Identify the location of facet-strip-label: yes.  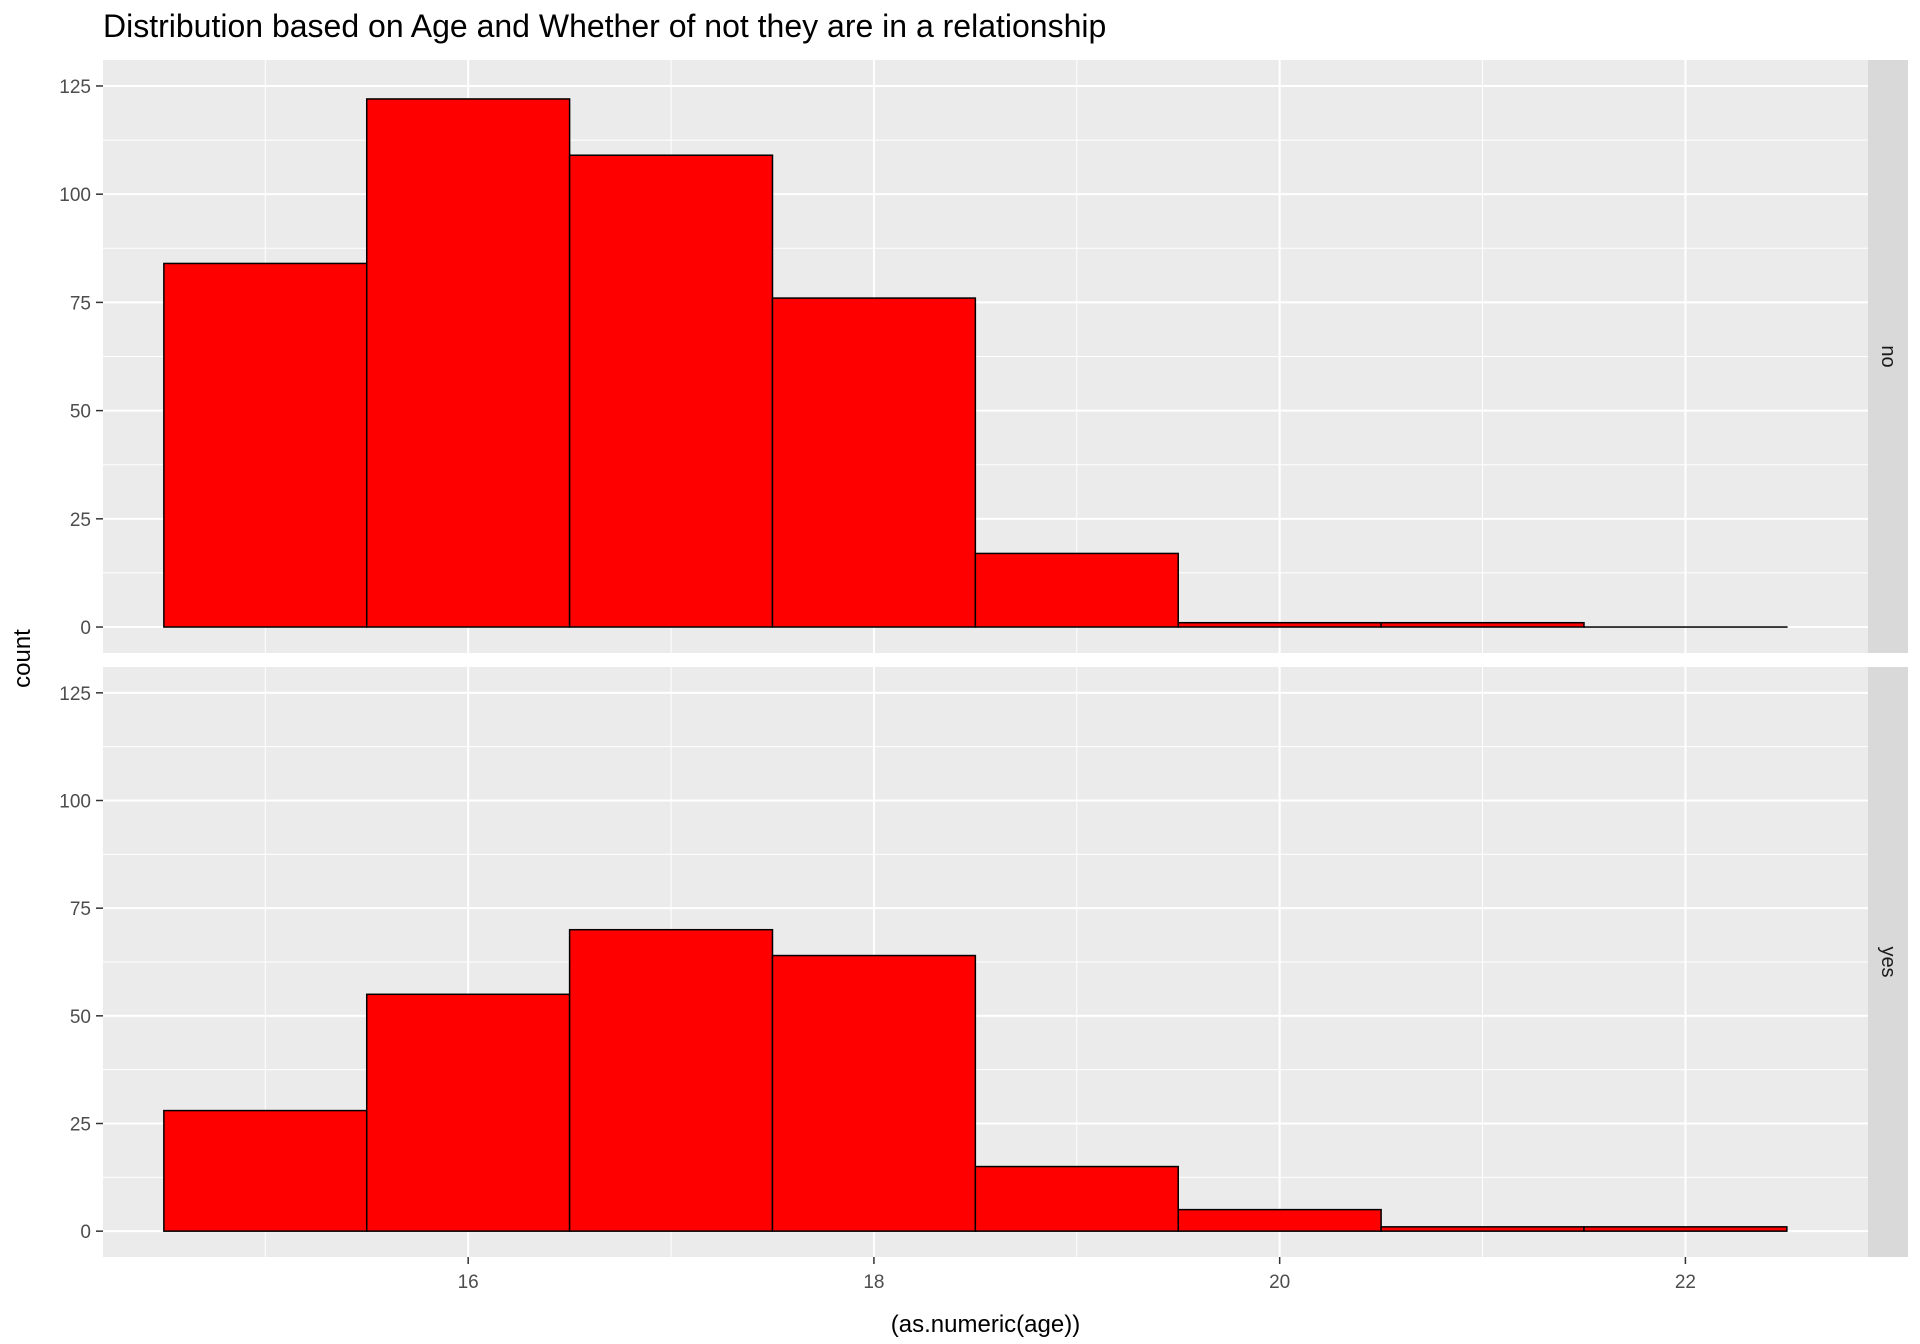
(1888, 961).